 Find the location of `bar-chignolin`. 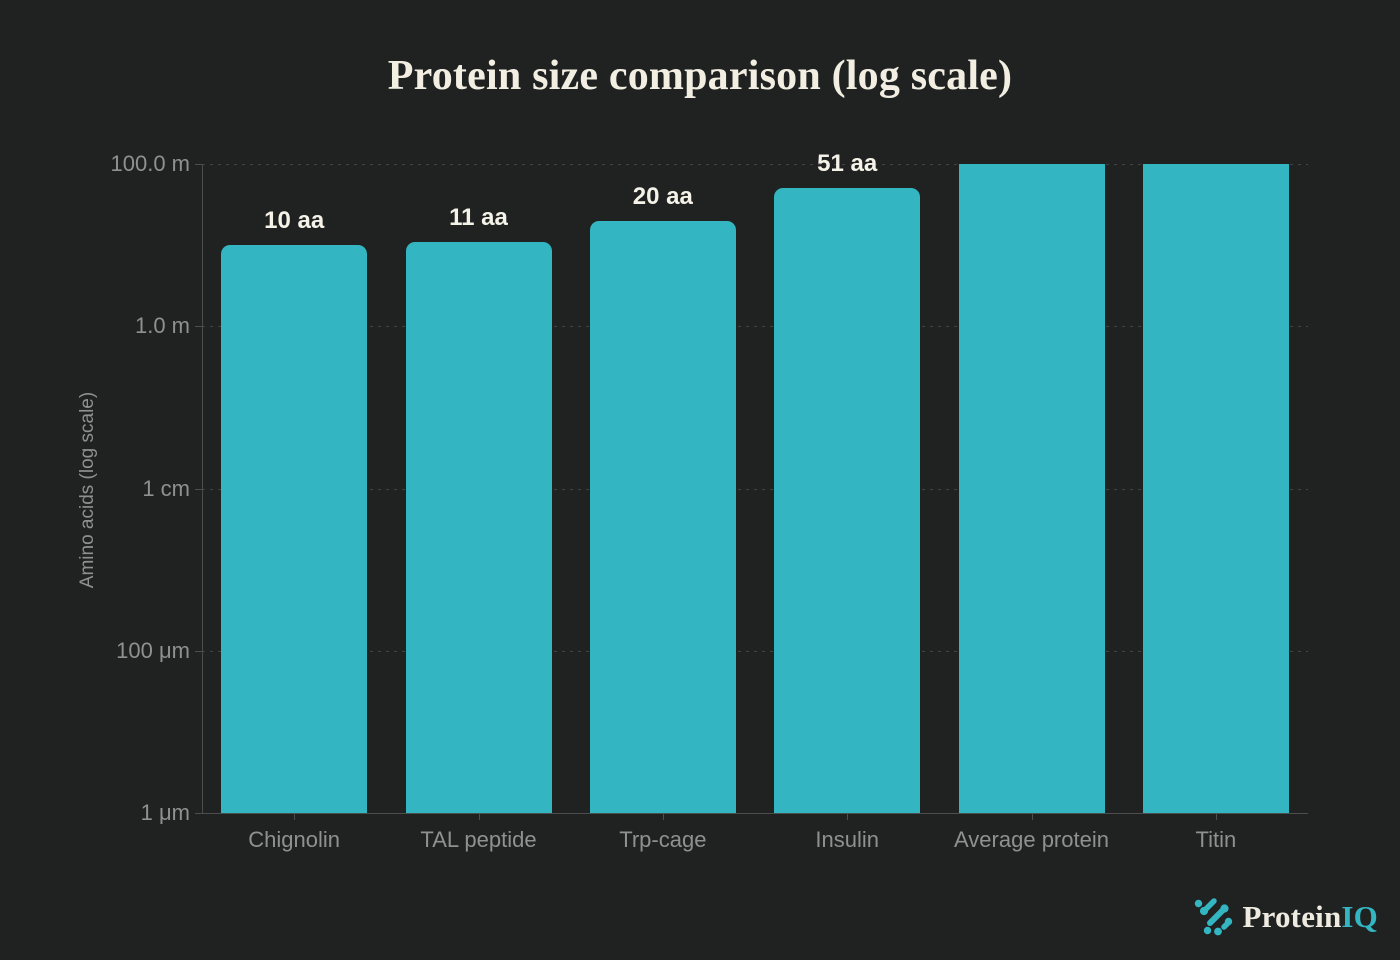

bar-chignolin is located at coordinates (294, 529).